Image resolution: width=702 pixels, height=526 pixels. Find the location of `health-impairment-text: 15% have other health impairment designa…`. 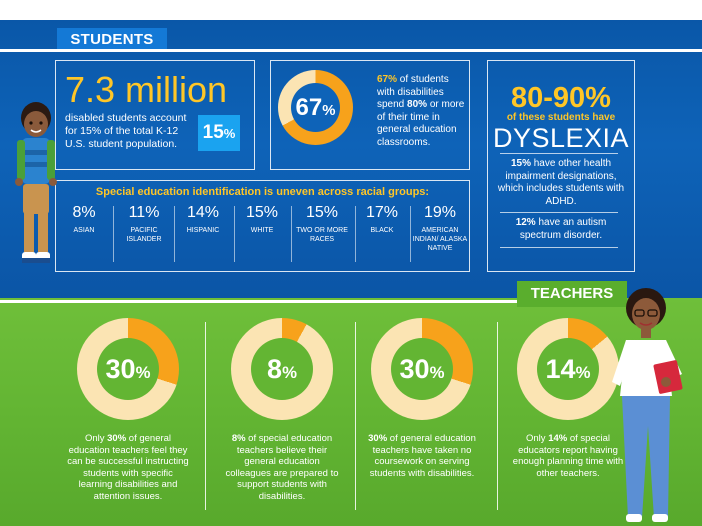

health-impairment-text: 15% have other health impairment designa… is located at coordinates (561, 183).